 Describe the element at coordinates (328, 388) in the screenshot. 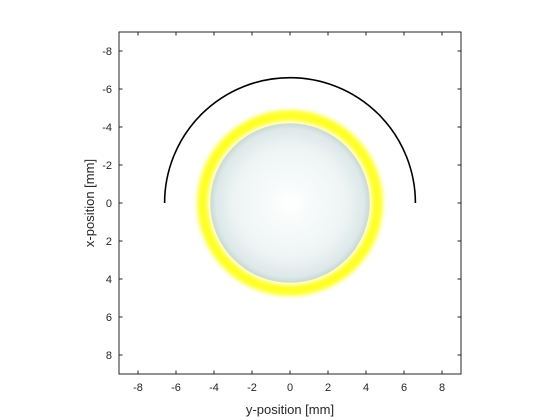

I see `x-tick-label: 2` at that location.